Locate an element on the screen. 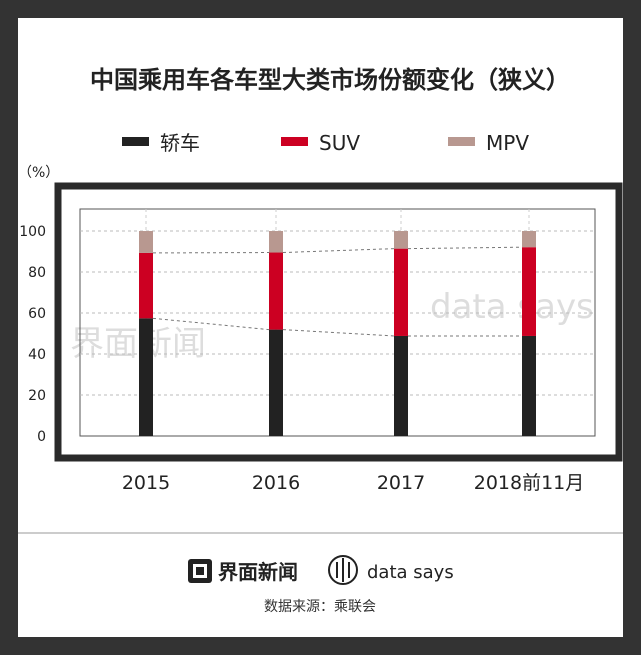 The height and width of the screenshot is (655, 641). bar-MPV-2015 is located at coordinates (146, 242).